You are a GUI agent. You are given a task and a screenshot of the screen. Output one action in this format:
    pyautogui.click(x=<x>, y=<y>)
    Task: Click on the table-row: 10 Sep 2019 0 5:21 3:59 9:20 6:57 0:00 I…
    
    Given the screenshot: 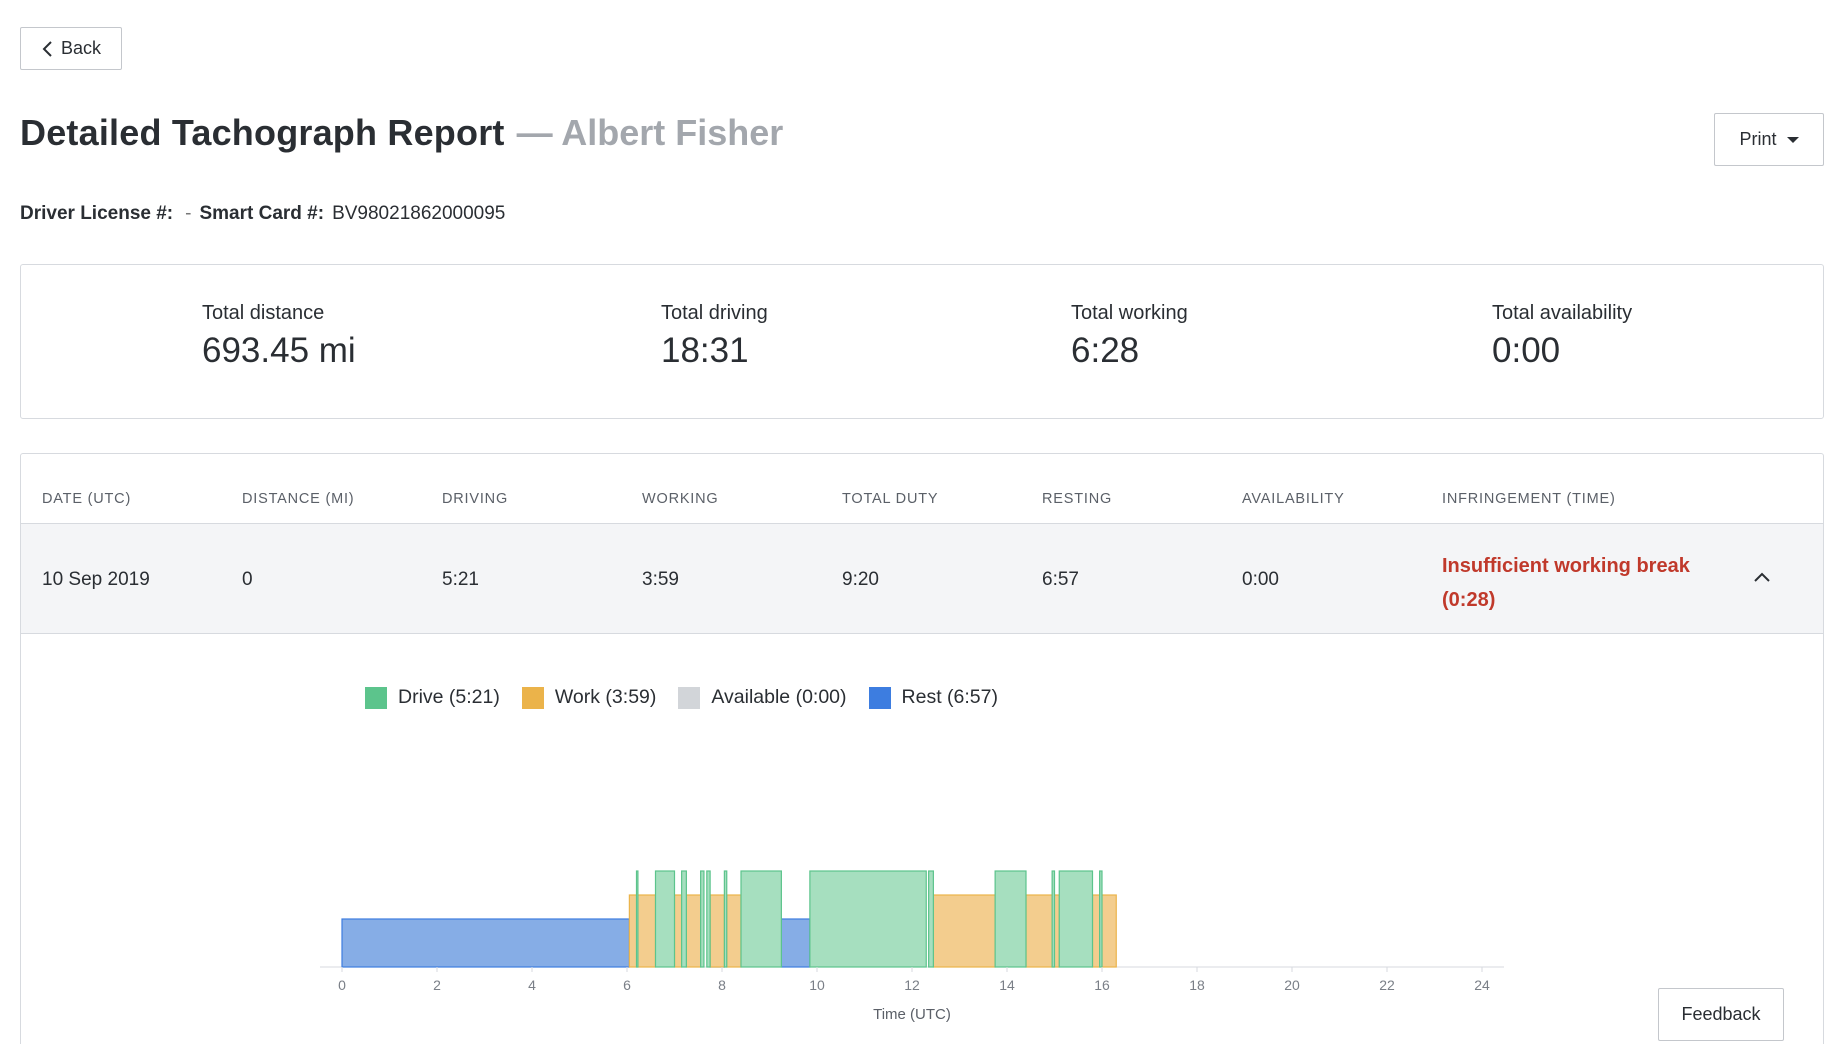 What is the action you would take?
    pyautogui.click(x=922, y=579)
    